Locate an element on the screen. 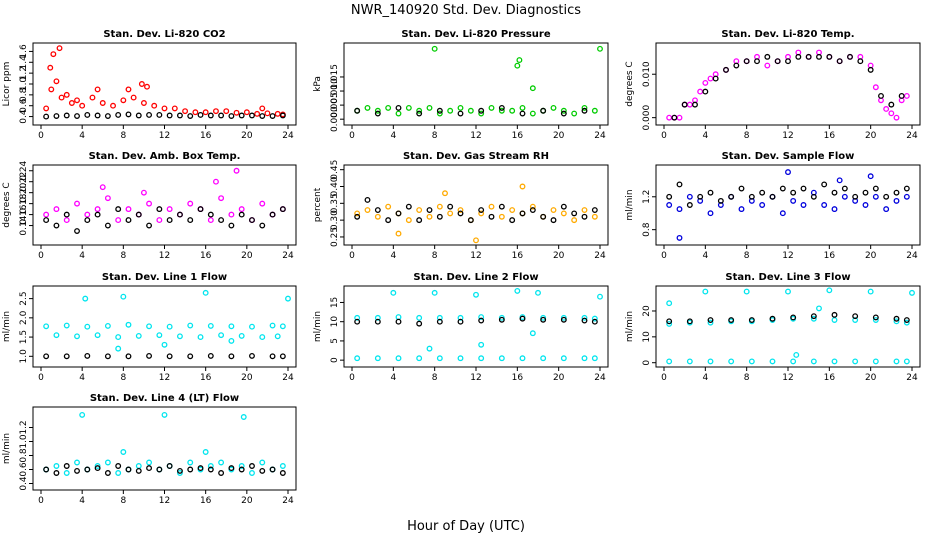 This screenshot has width=936, height=540. y-tick-label: 1.6 is located at coordinates (24, 51).